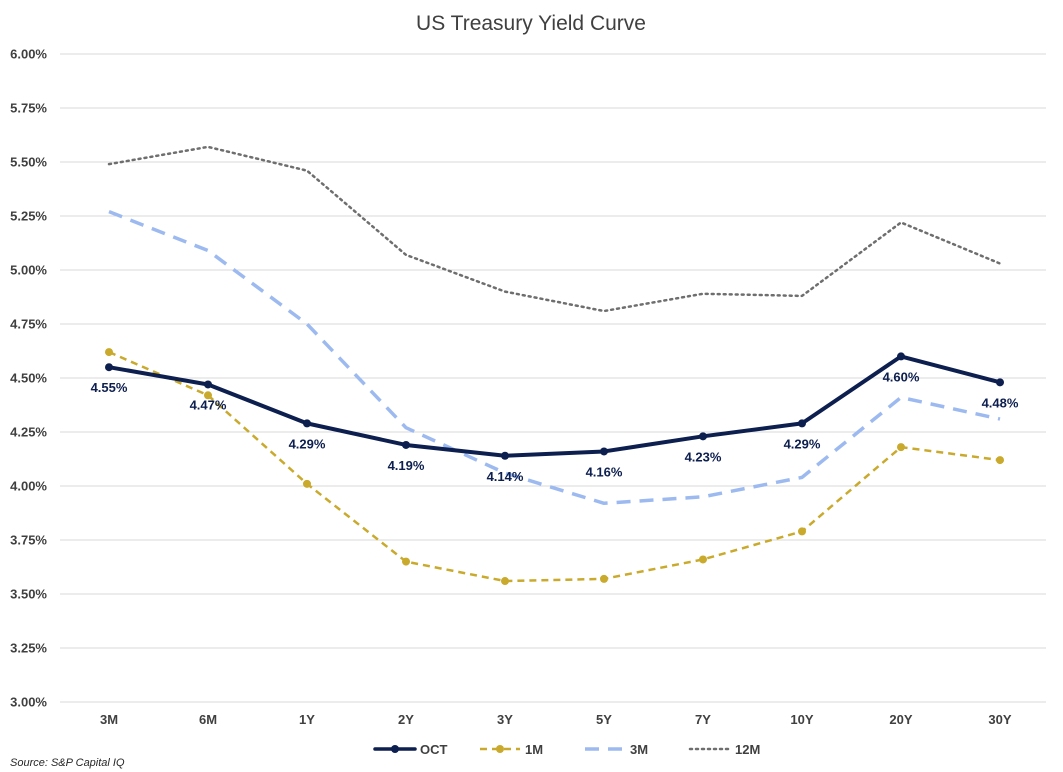  I want to click on y-tick-label: 4.00%, so click(28, 486).